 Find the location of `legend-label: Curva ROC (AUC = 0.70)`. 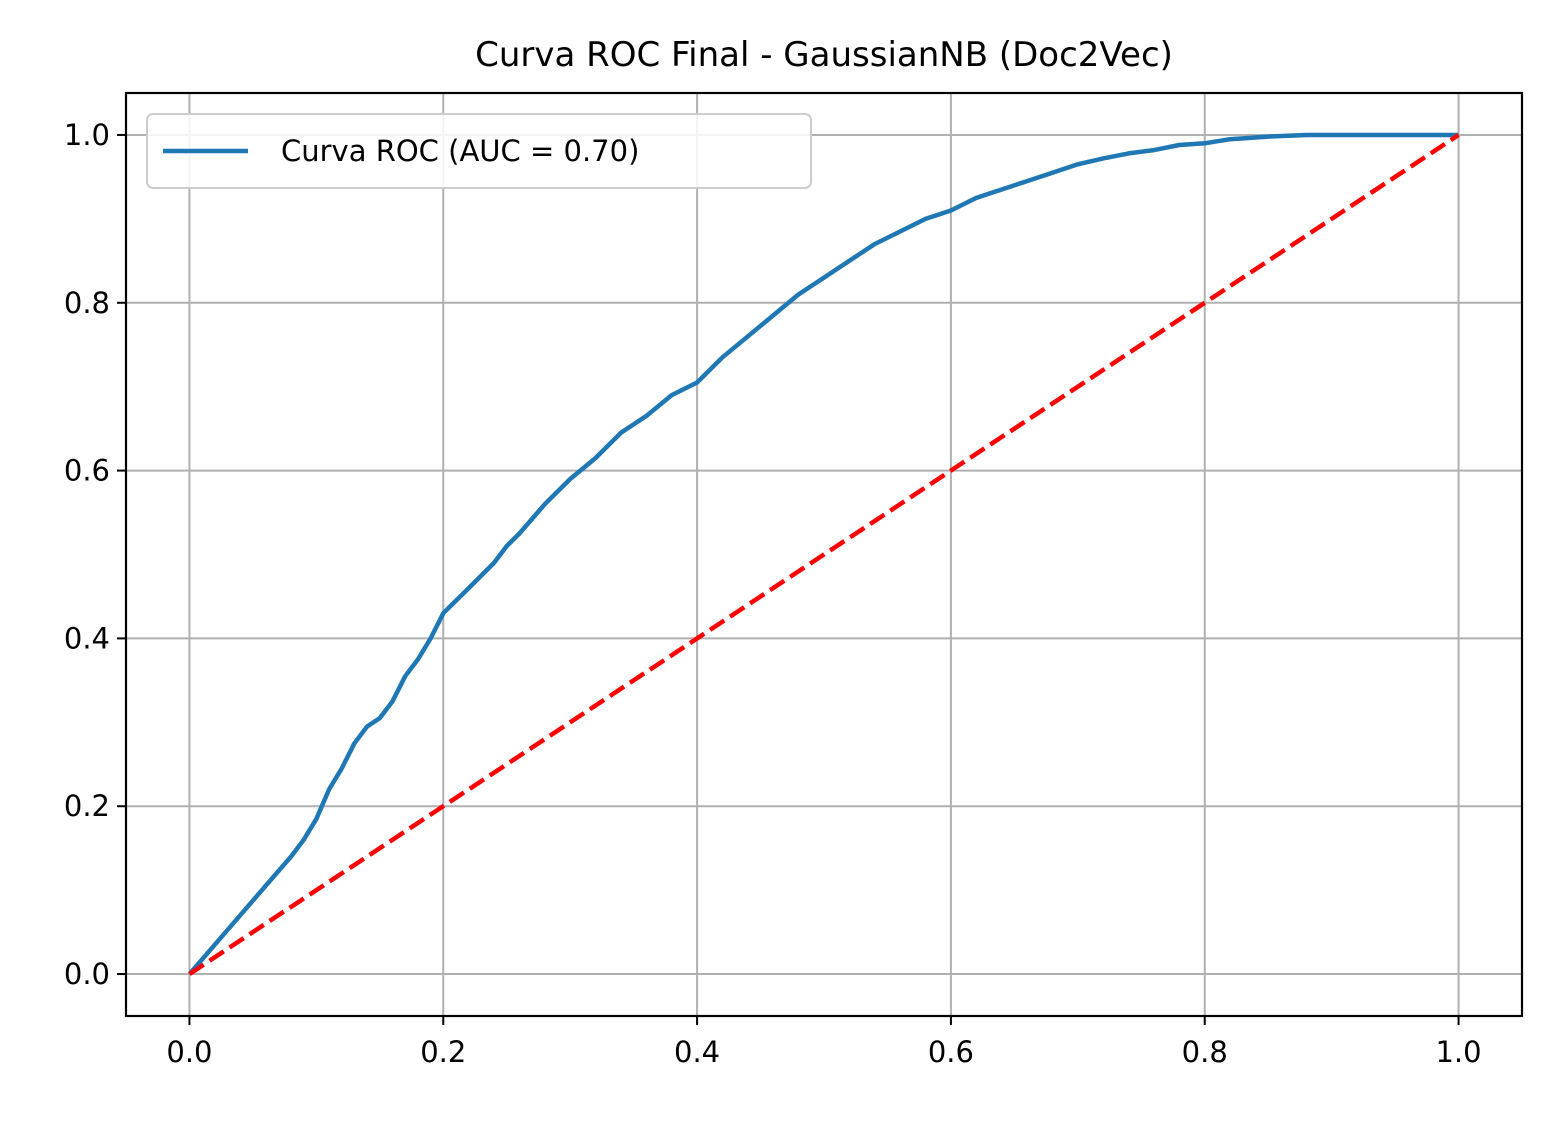

legend-label: Curva ROC (AUC = 0.70) is located at coordinates (460, 151).